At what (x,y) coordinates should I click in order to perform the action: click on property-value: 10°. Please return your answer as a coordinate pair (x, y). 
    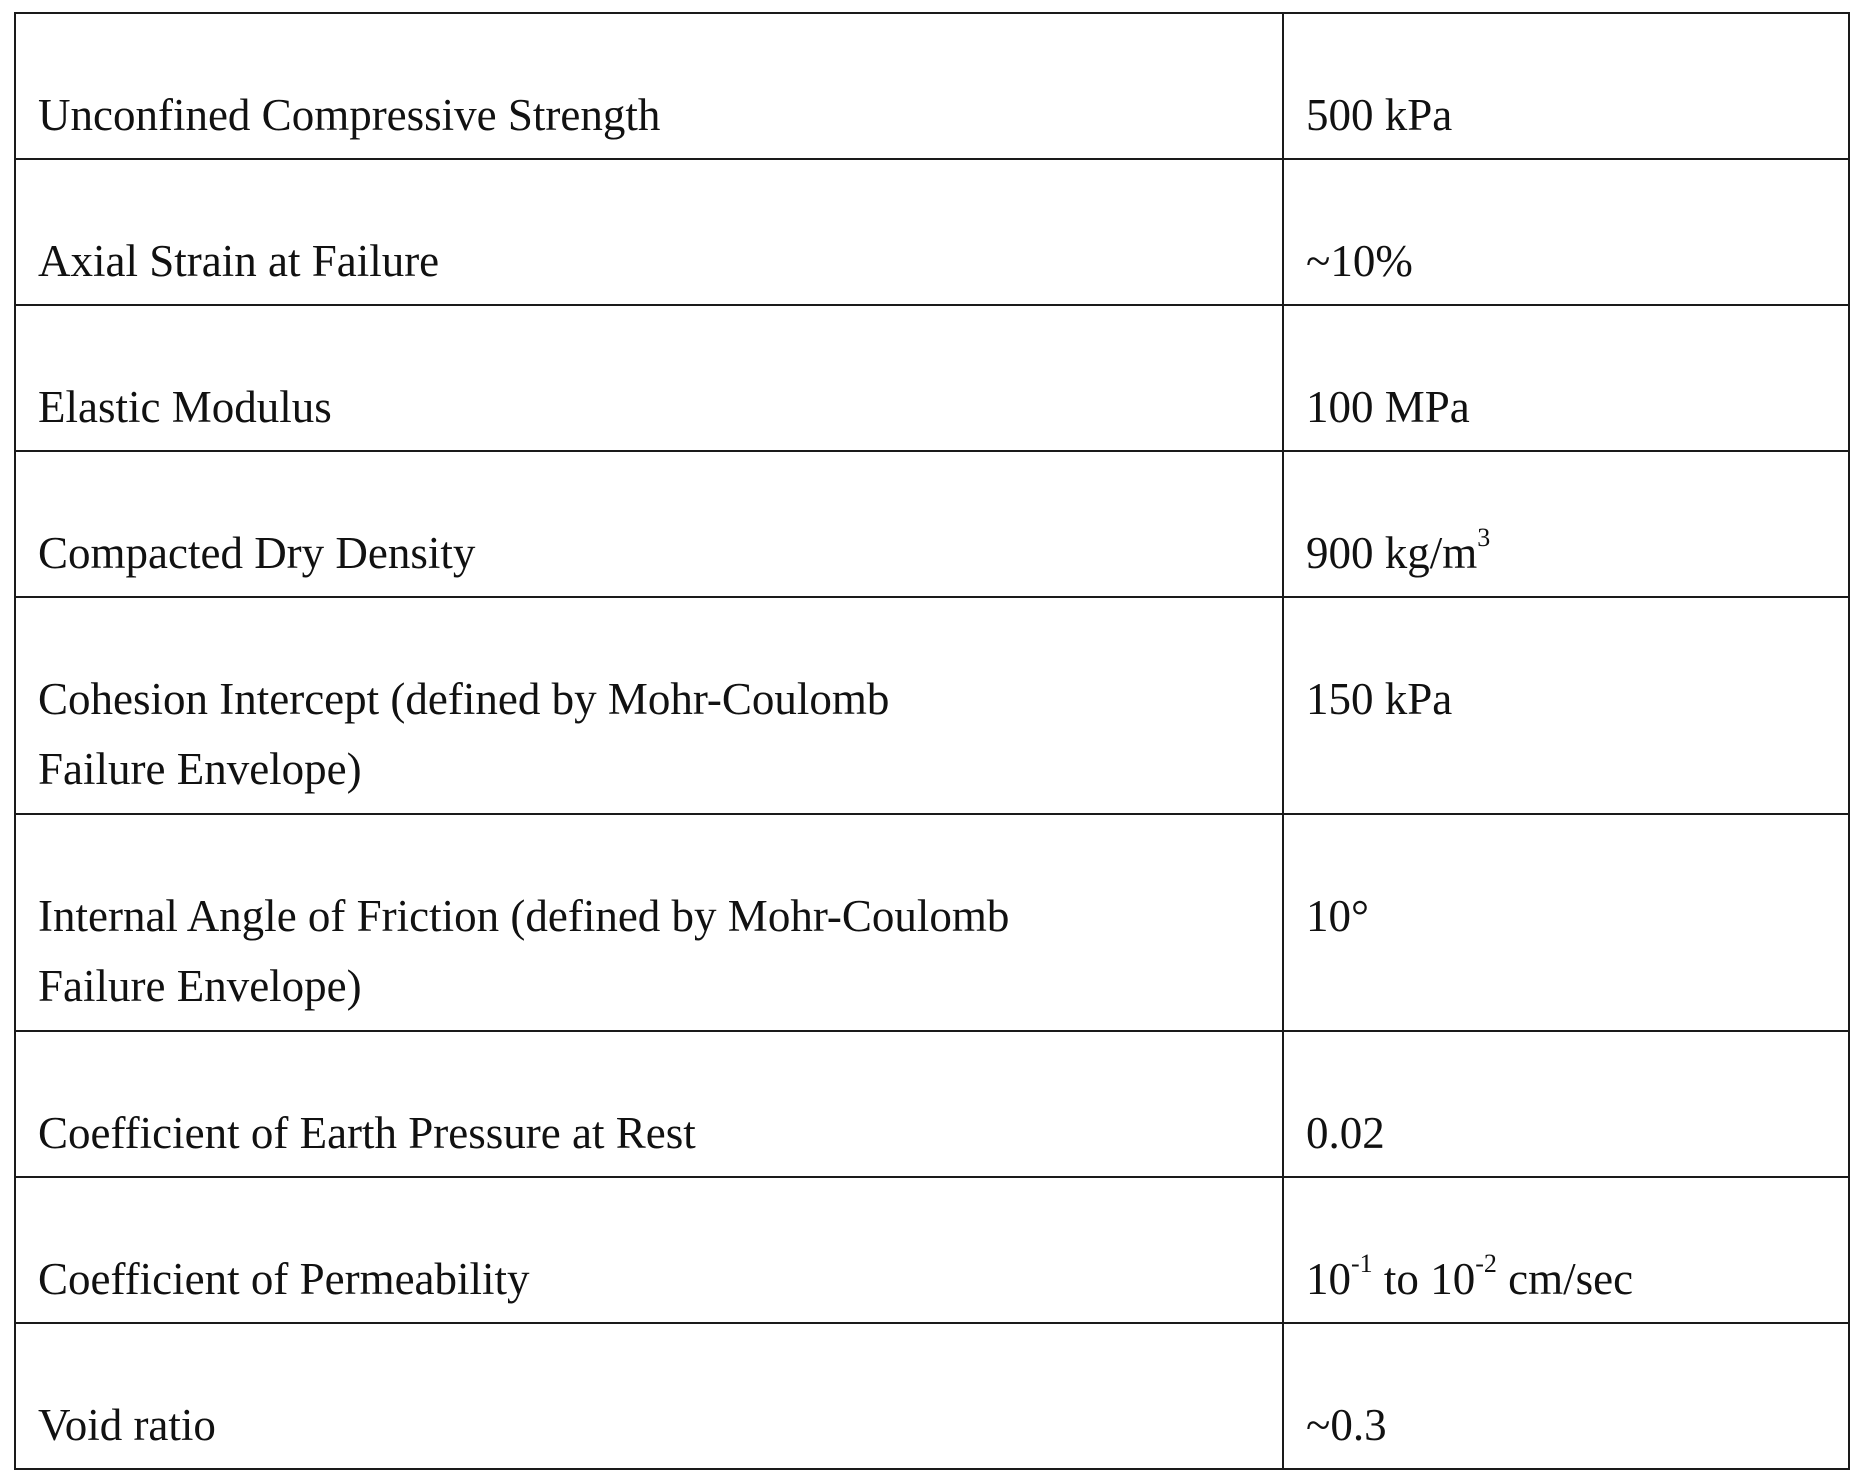
    Looking at the image, I should click on (1566, 922).